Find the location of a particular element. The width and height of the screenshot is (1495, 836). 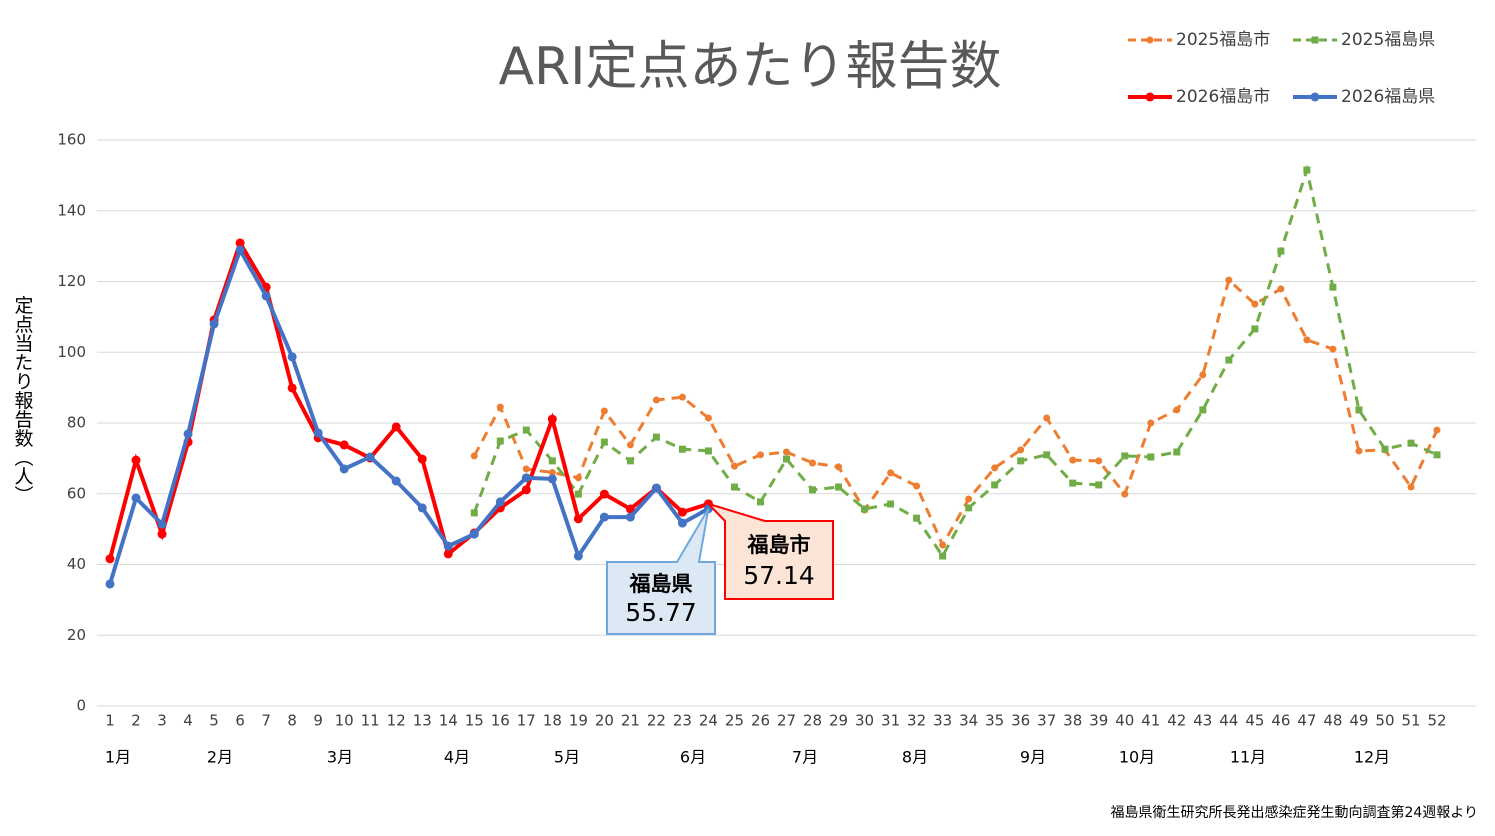

x-tick-label: 45 is located at coordinates (1254, 721).